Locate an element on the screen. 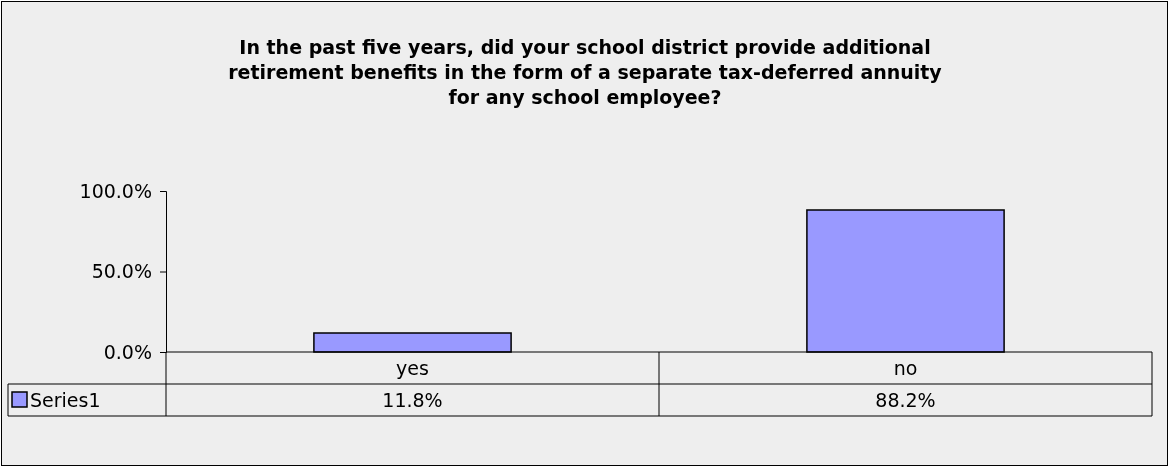 The width and height of the screenshot is (1170, 468). x-tick-label: yes is located at coordinates (412, 368).